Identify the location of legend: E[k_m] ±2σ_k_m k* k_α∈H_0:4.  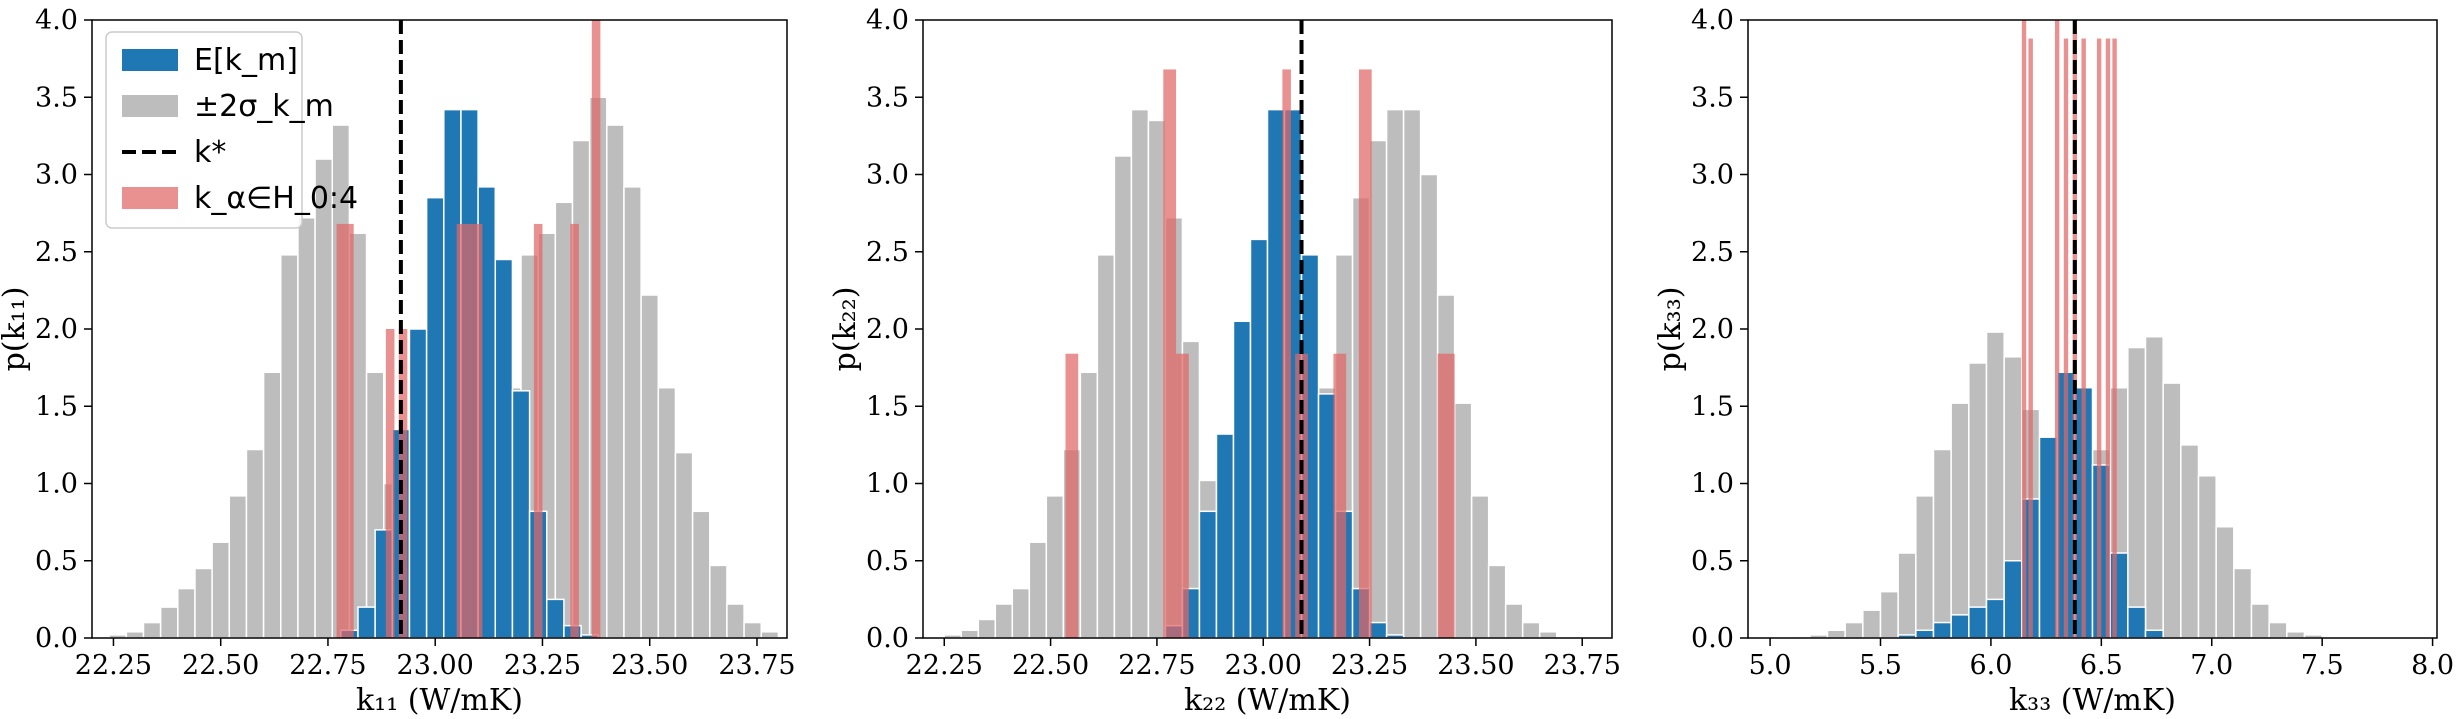
(231, 130).